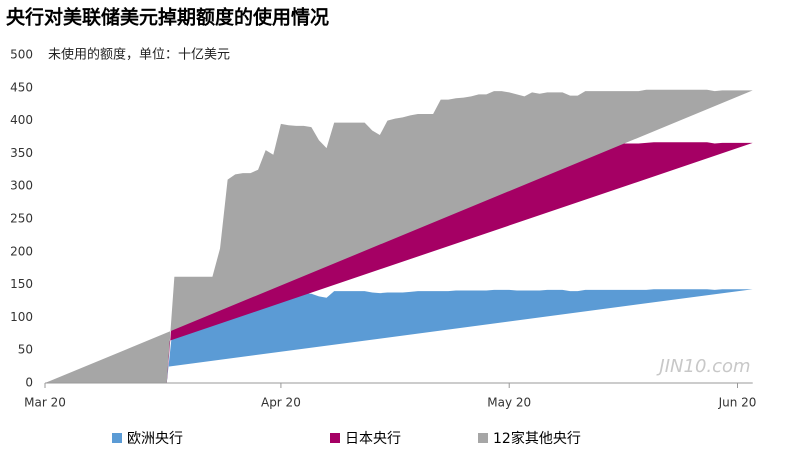 Image resolution: width=800 pixels, height=468 pixels. What do you see at coordinates (21, 55) in the screenshot?
I see `y-tick-label: 500` at bounding box center [21, 55].